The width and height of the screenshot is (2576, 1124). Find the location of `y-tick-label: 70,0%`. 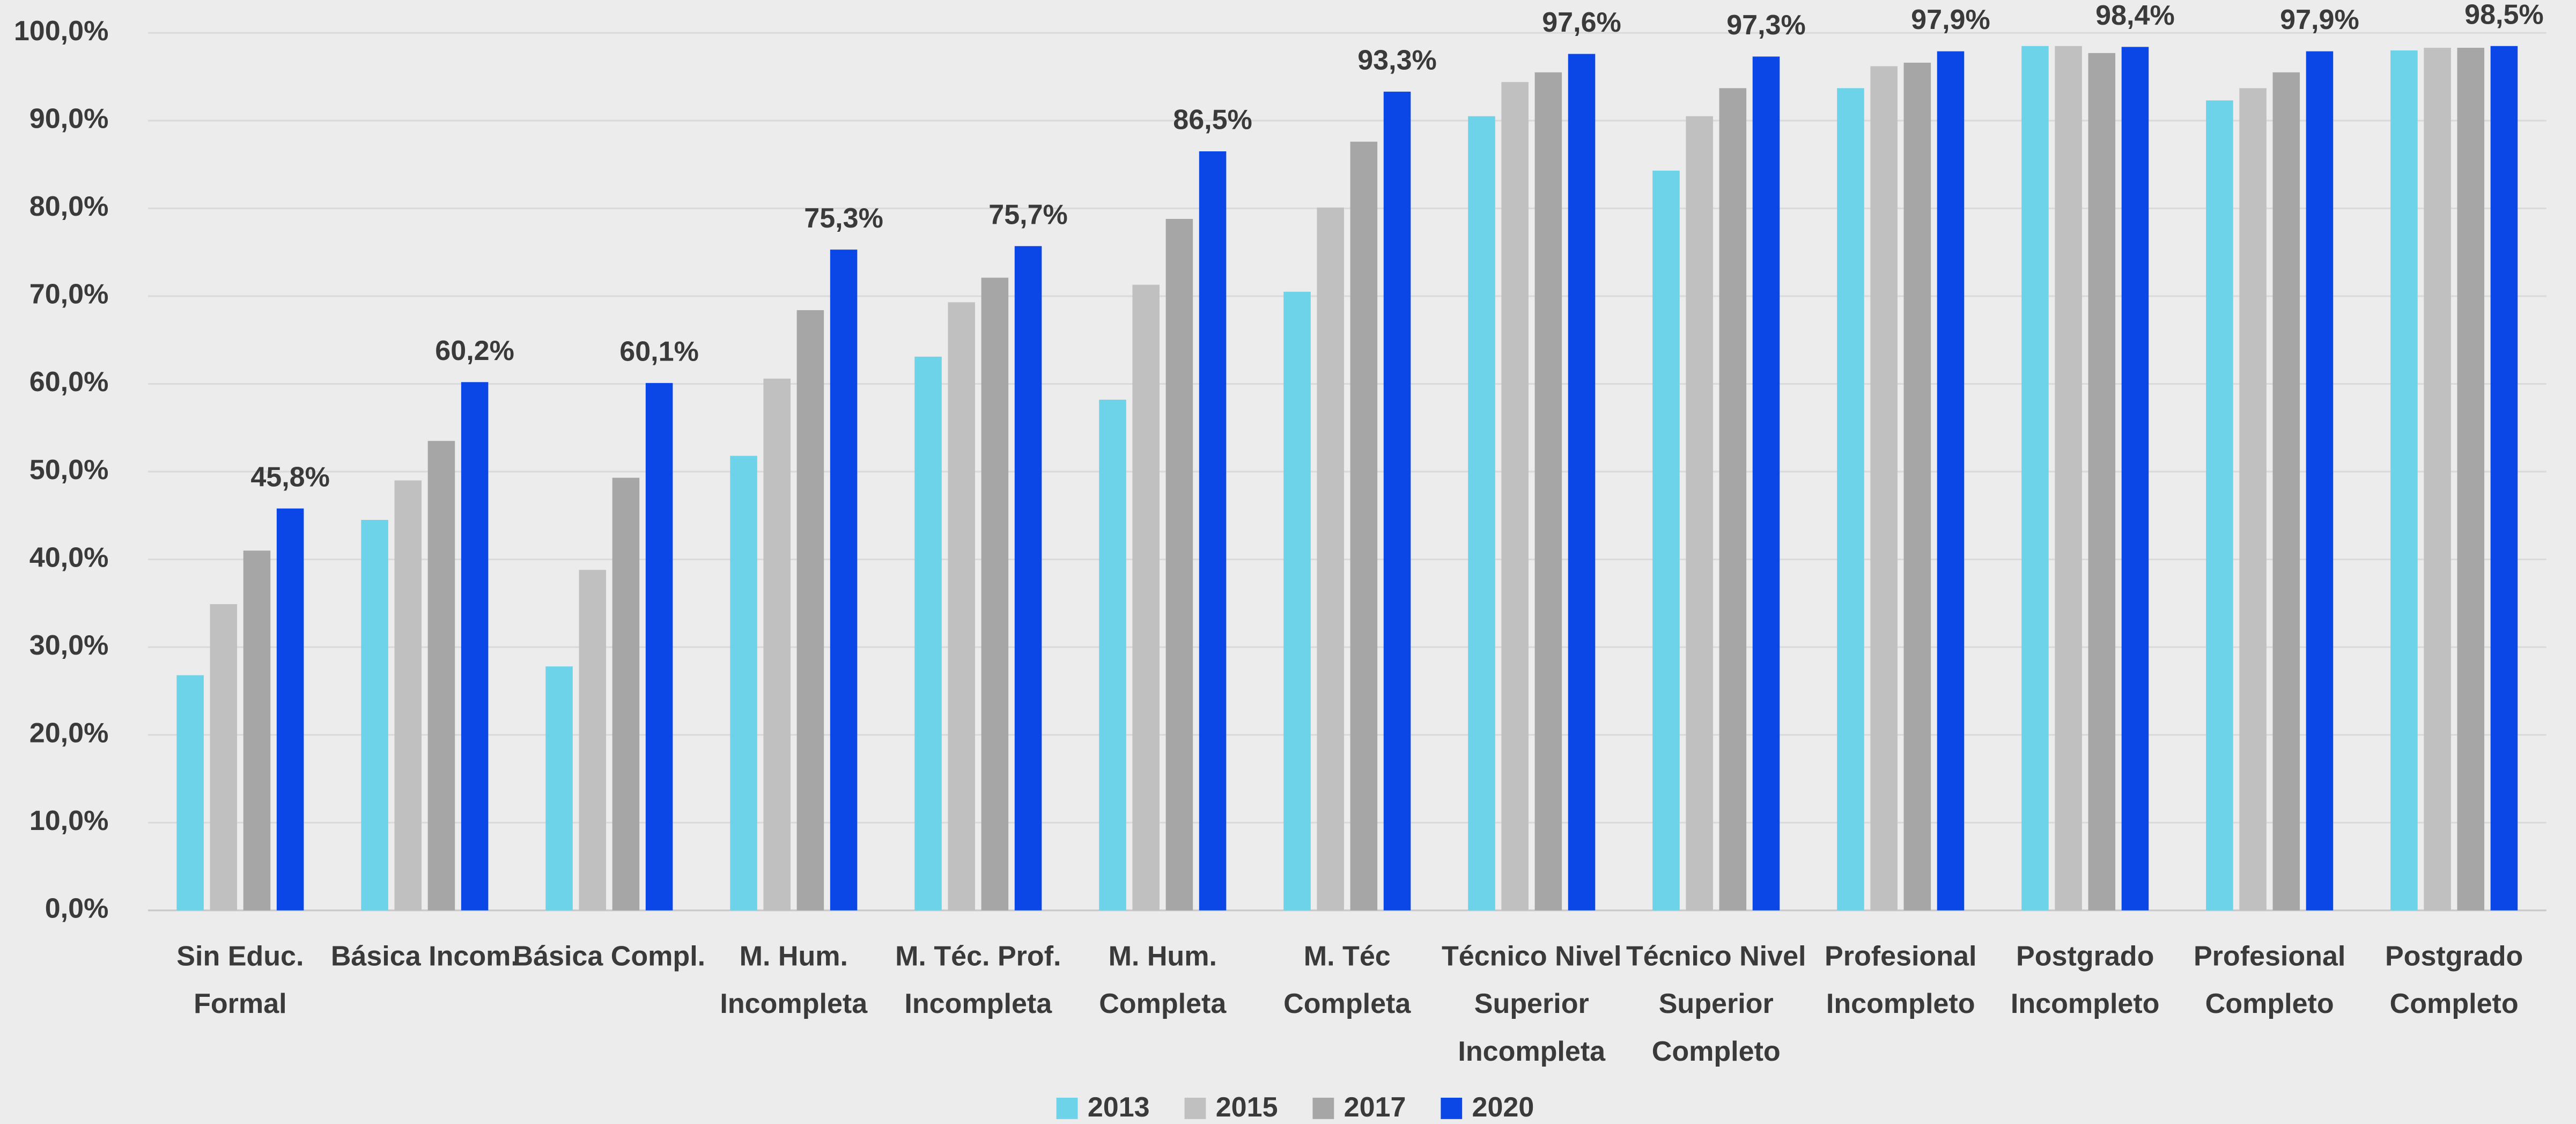

y-tick-label: 70,0% is located at coordinates (69, 294).